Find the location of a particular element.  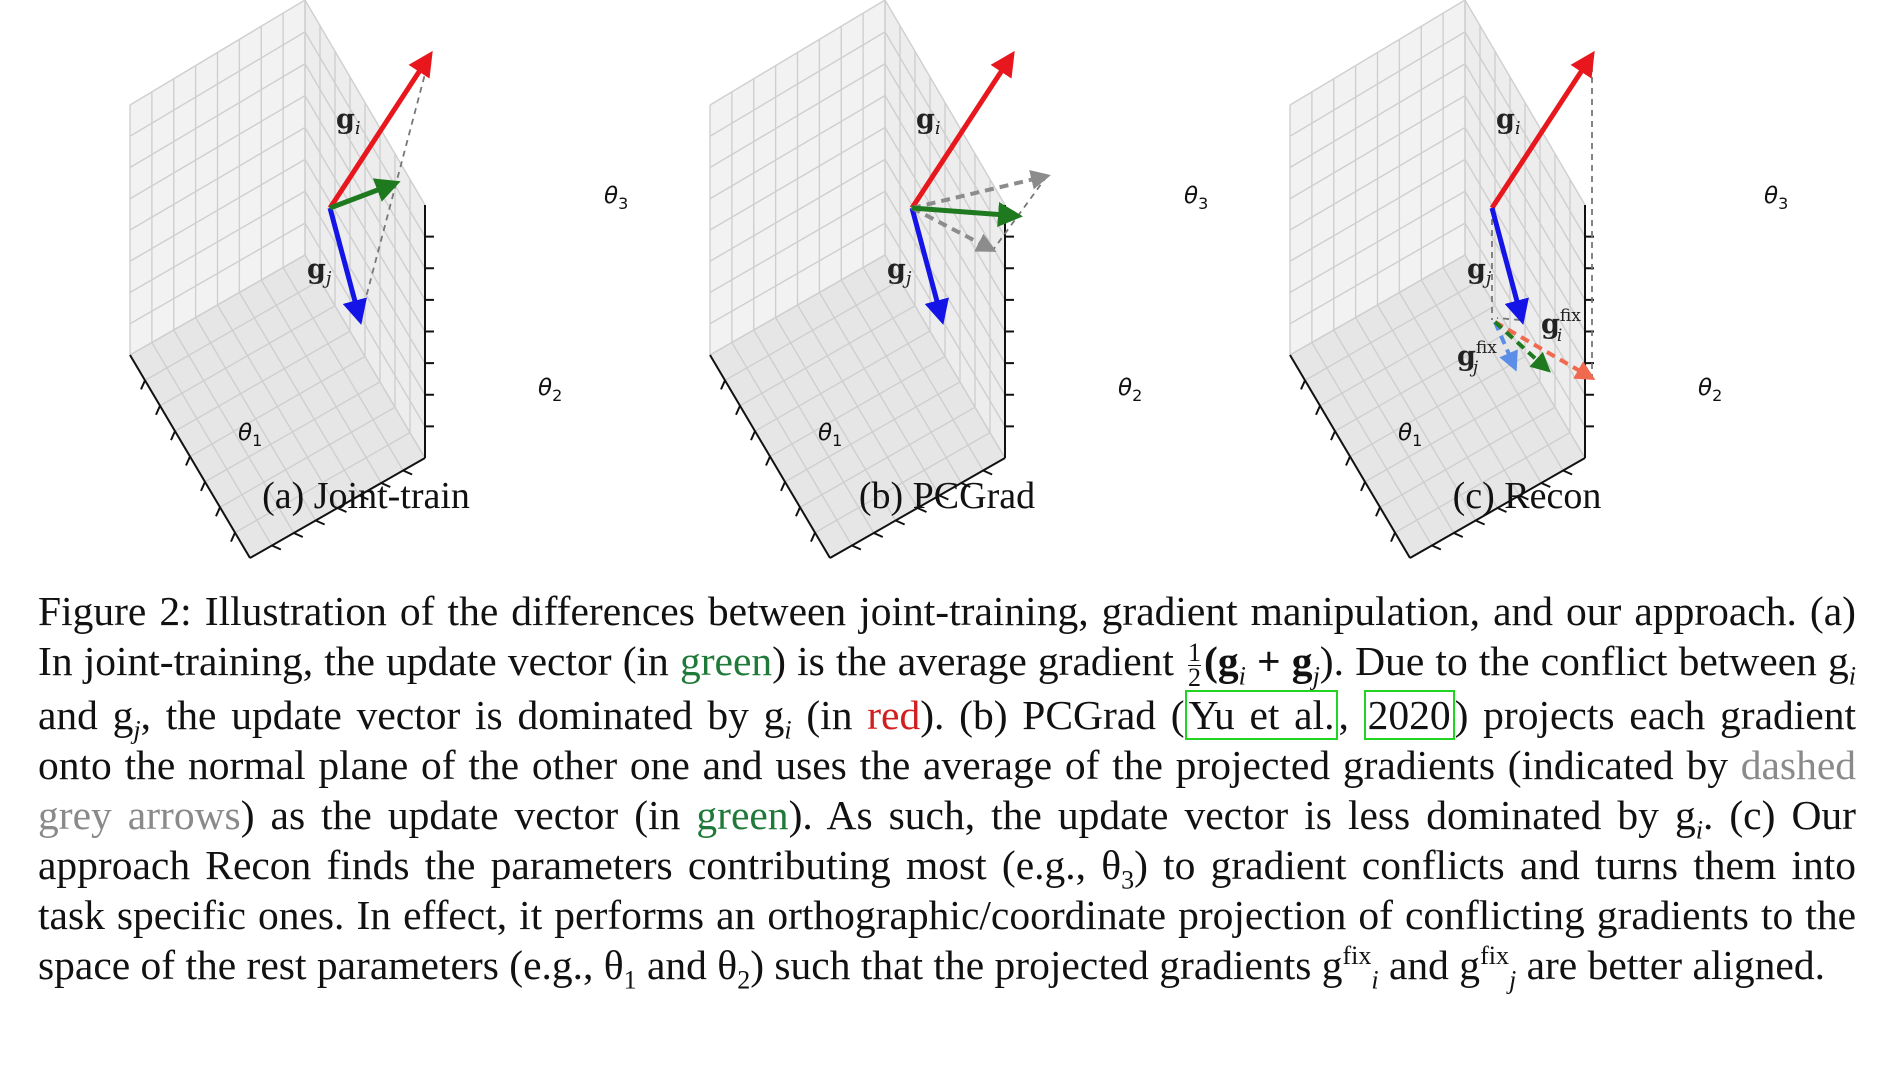

caption-text: ) as the update vector (in is located at coordinates (468, 814).